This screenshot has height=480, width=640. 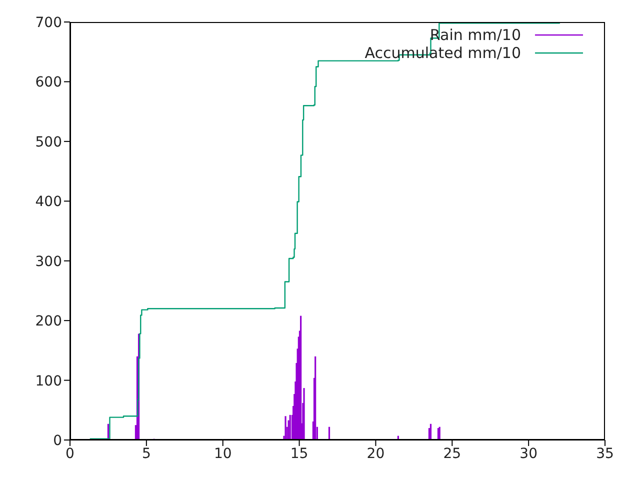 I want to click on x-tick-label: 5, so click(x=146, y=454).